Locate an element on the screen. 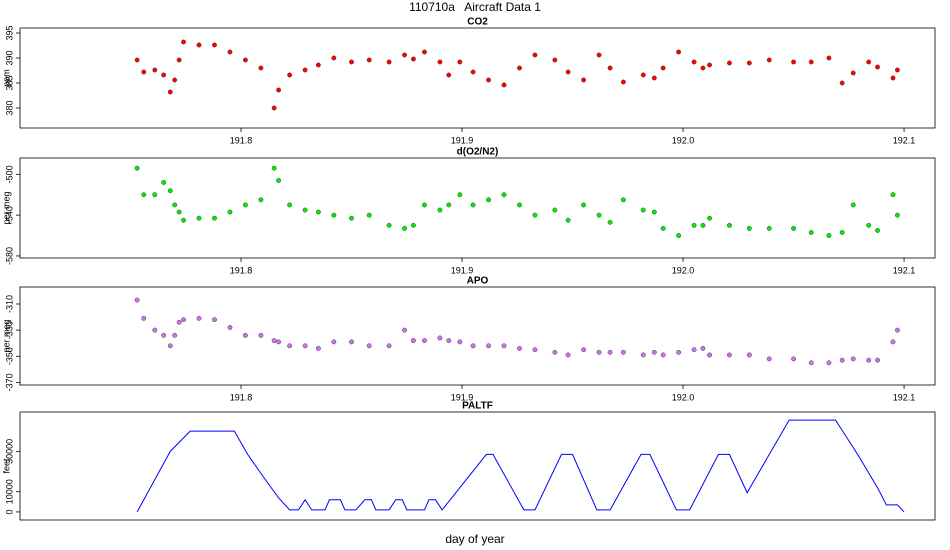 The width and height of the screenshot is (950, 550). x-tick-label: 191.9 is located at coordinates (462, 397).